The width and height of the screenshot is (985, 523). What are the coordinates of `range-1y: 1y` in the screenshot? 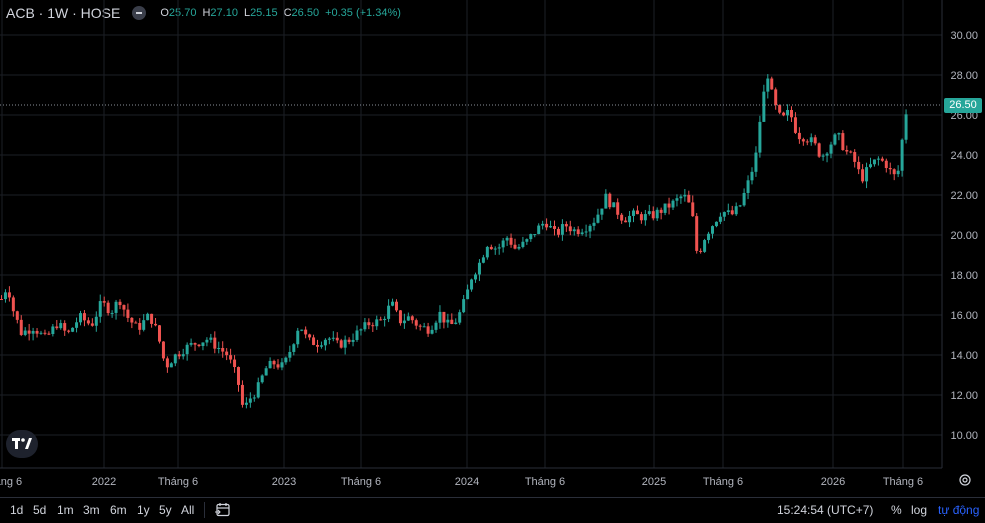 It's located at (143, 510).